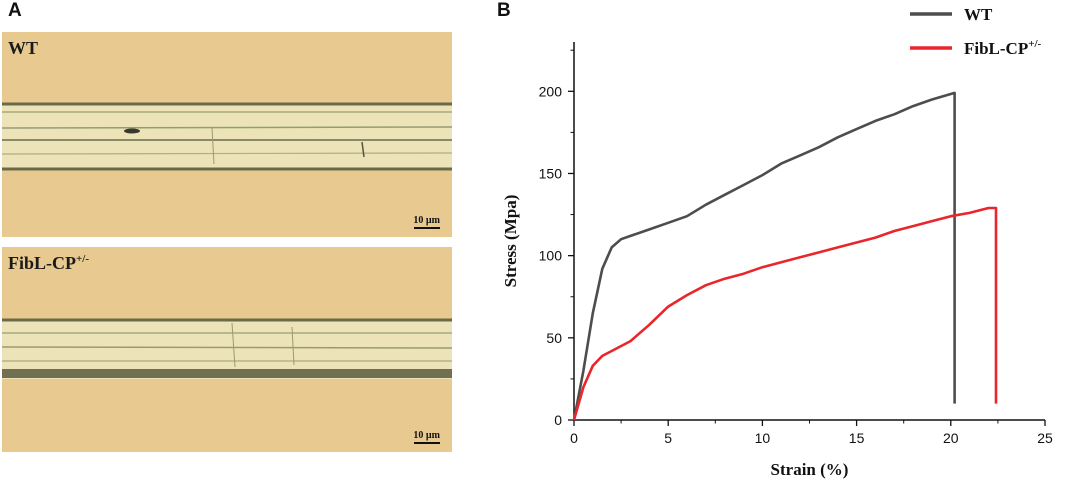 The image size is (1065, 486). What do you see at coordinates (668, 438) in the screenshot?
I see `x-tick-label: 5` at bounding box center [668, 438].